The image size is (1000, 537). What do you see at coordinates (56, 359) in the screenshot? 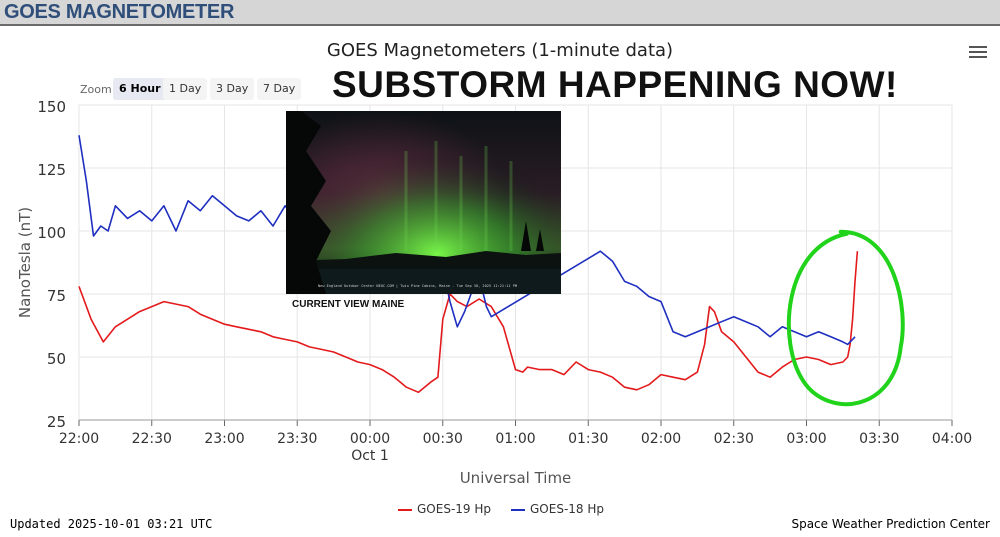
I see `y-tick-label: 50` at bounding box center [56, 359].